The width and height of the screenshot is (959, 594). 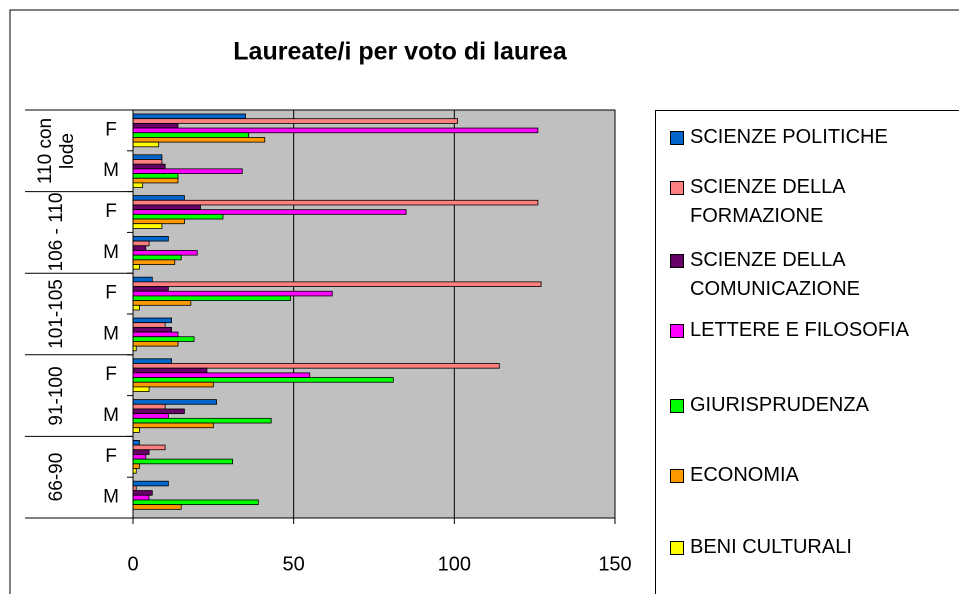 I want to click on group-label: 101-105, so click(x=56, y=314).